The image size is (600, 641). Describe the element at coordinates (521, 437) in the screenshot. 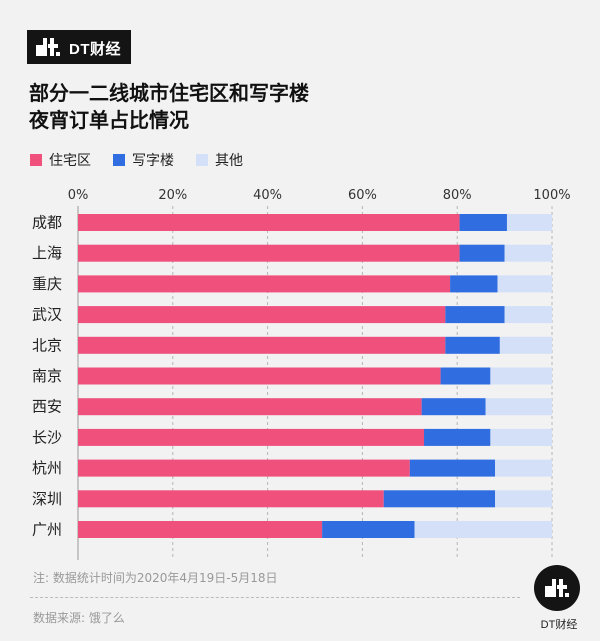

I see `bar-segment-长沙-其他` at that location.